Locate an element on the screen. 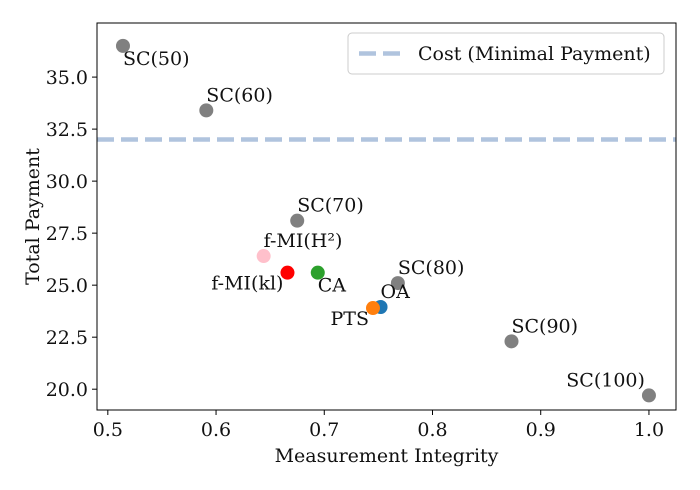 This screenshot has width=700, height=490. y-tick-label: 22.5 is located at coordinates (67, 338).